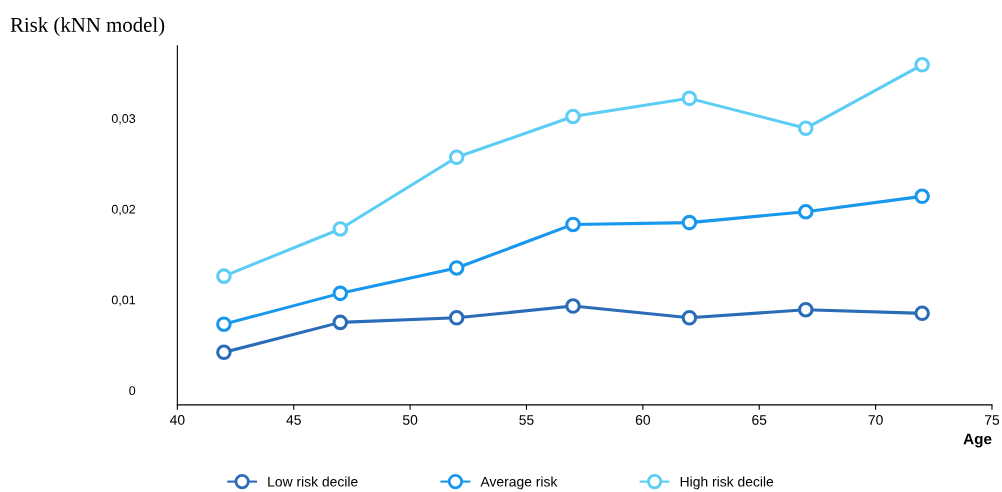 The height and width of the screenshot is (492, 1002). Describe the element at coordinates (123, 300) in the screenshot. I see `y-tick-label: 0,01` at that location.